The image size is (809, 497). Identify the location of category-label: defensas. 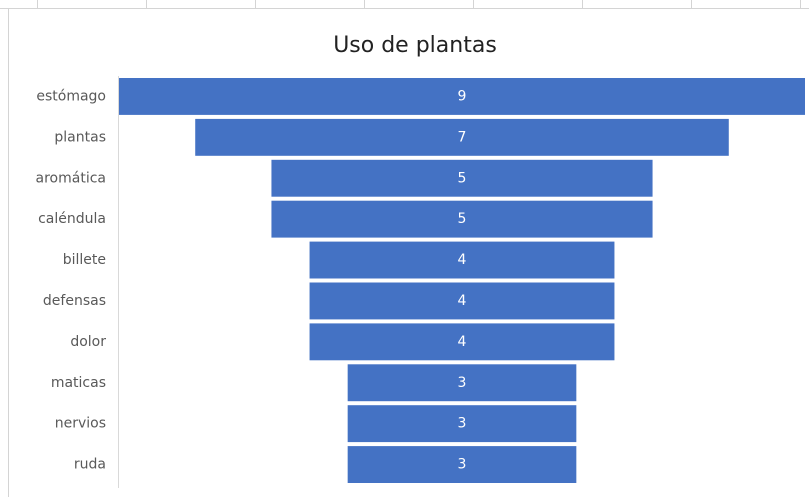
(74, 301).